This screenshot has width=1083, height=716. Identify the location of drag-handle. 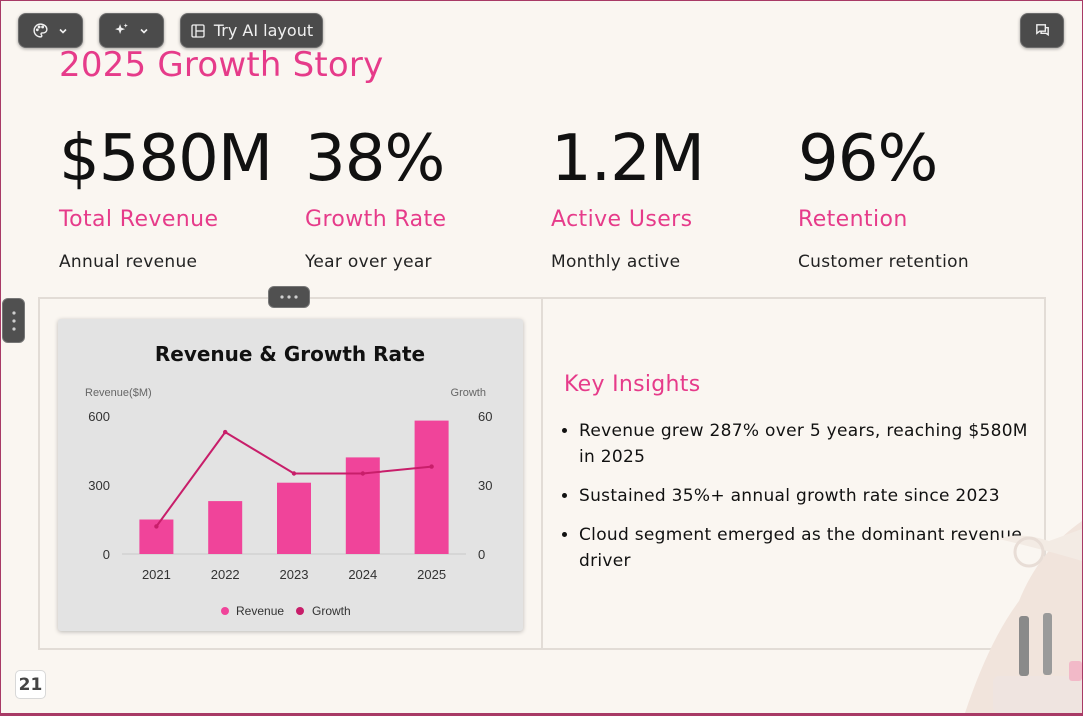
(289, 297).